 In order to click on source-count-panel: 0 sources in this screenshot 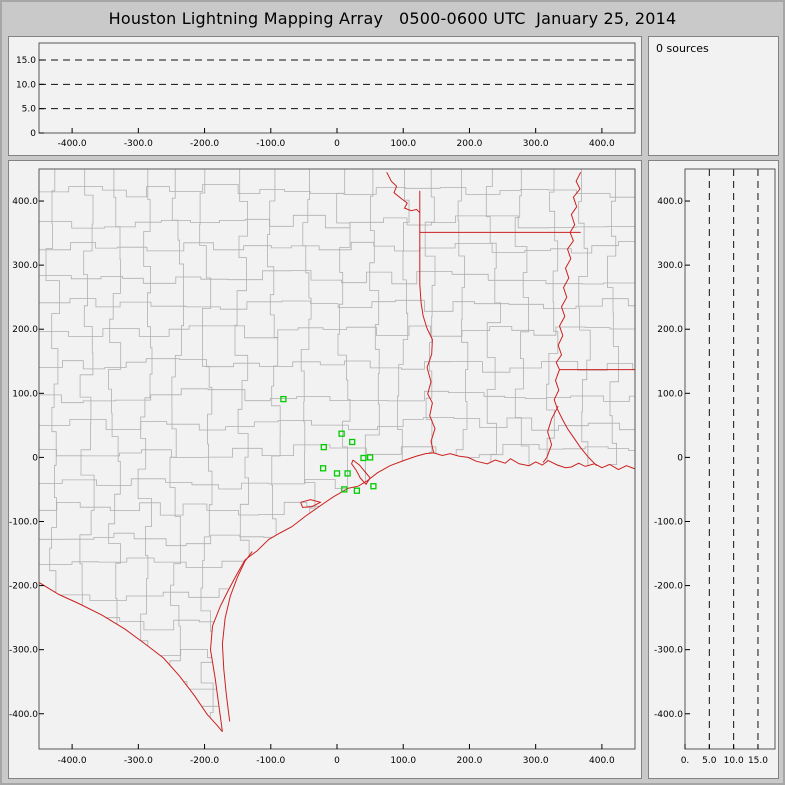, I will do `click(713, 96)`.